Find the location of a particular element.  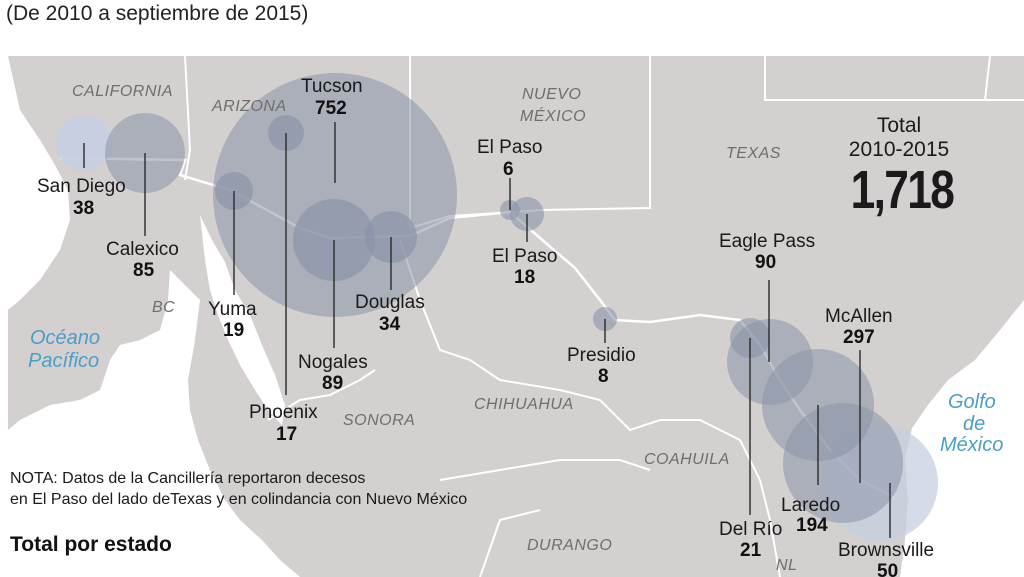

region-california: CALIFORNIA is located at coordinates (122, 91).